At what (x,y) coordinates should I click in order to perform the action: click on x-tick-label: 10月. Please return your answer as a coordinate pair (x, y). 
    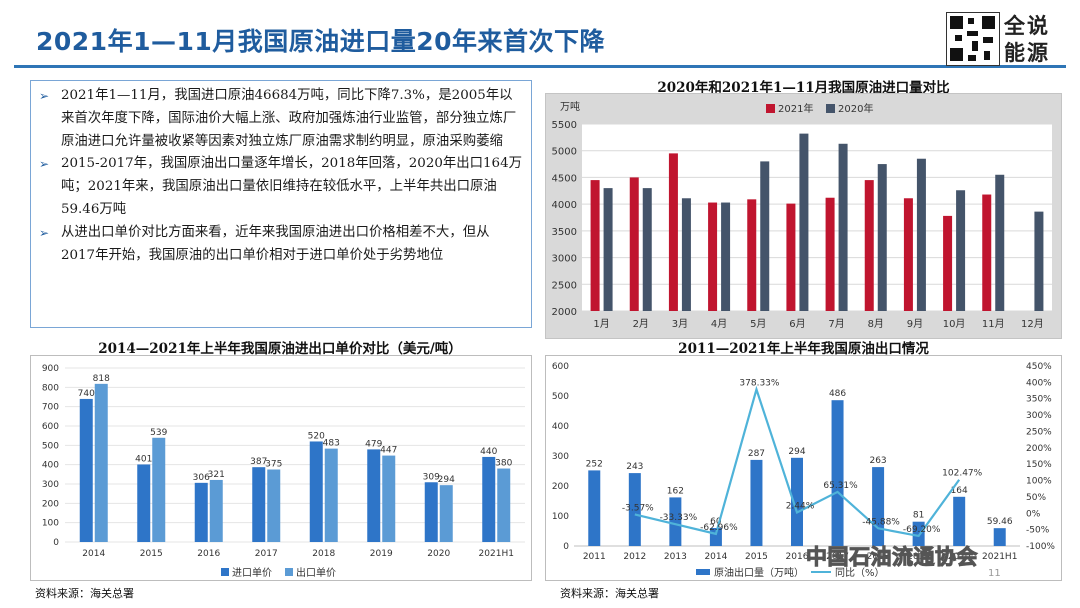
    Looking at the image, I should click on (954, 324).